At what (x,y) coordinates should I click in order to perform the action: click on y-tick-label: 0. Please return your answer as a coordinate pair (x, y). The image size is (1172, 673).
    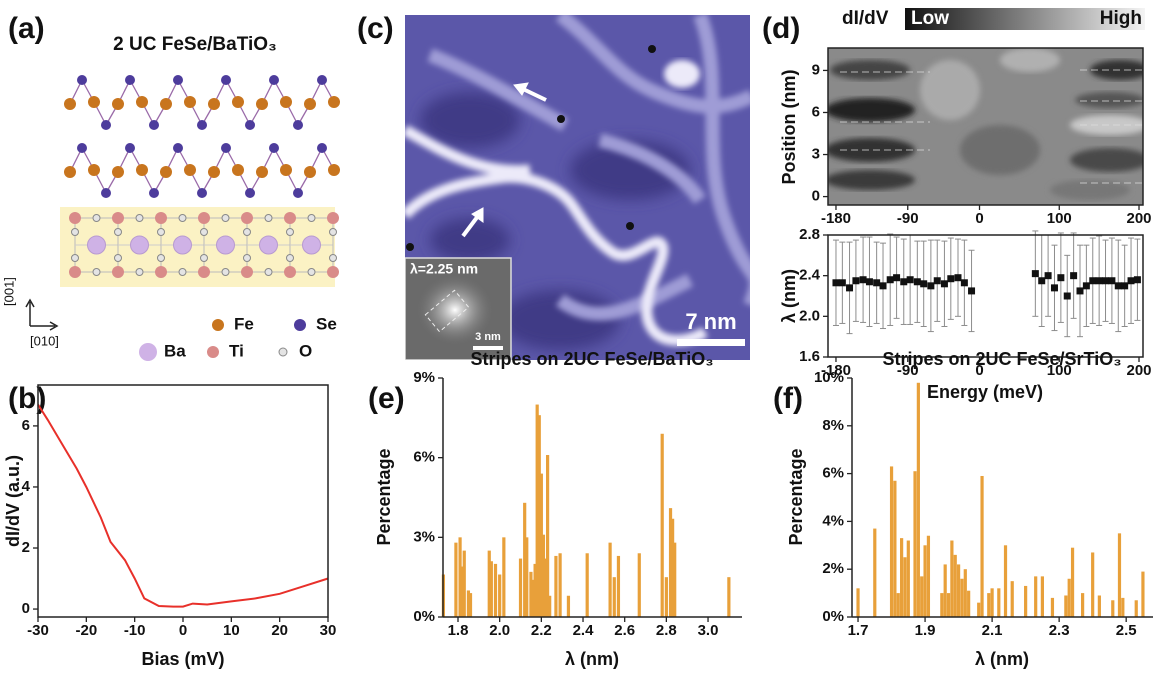
    Looking at the image, I should click on (26, 608).